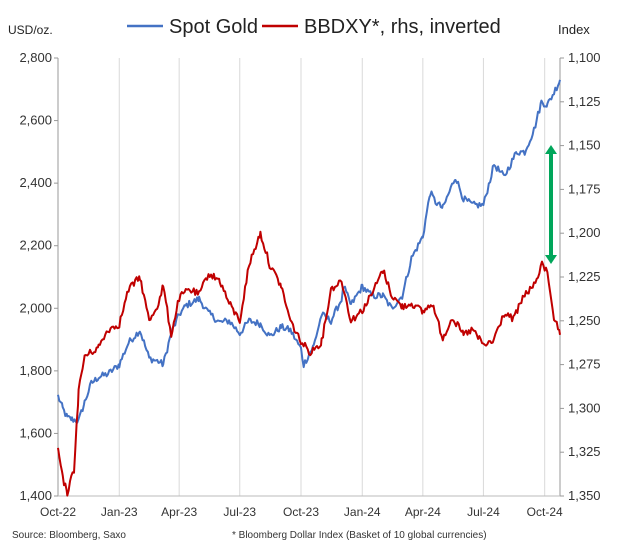 This screenshot has height=548, width=618. What do you see at coordinates (584, 407) in the screenshot?
I see `right-axis-tick-label: 1,300` at bounding box center [584, 407].